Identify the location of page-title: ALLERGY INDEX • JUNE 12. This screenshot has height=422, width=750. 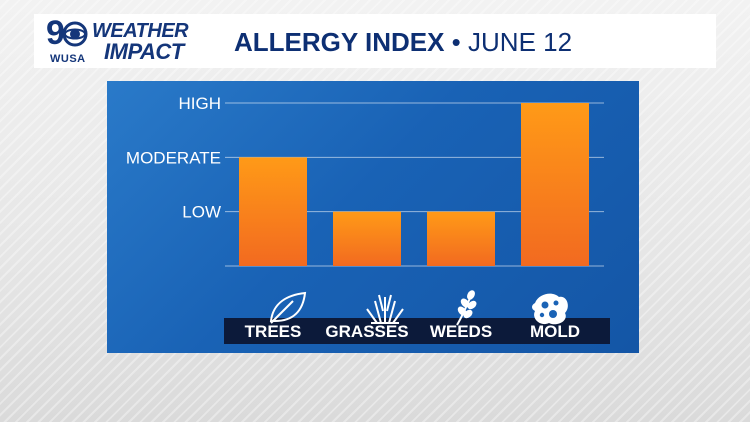
(403, 42).